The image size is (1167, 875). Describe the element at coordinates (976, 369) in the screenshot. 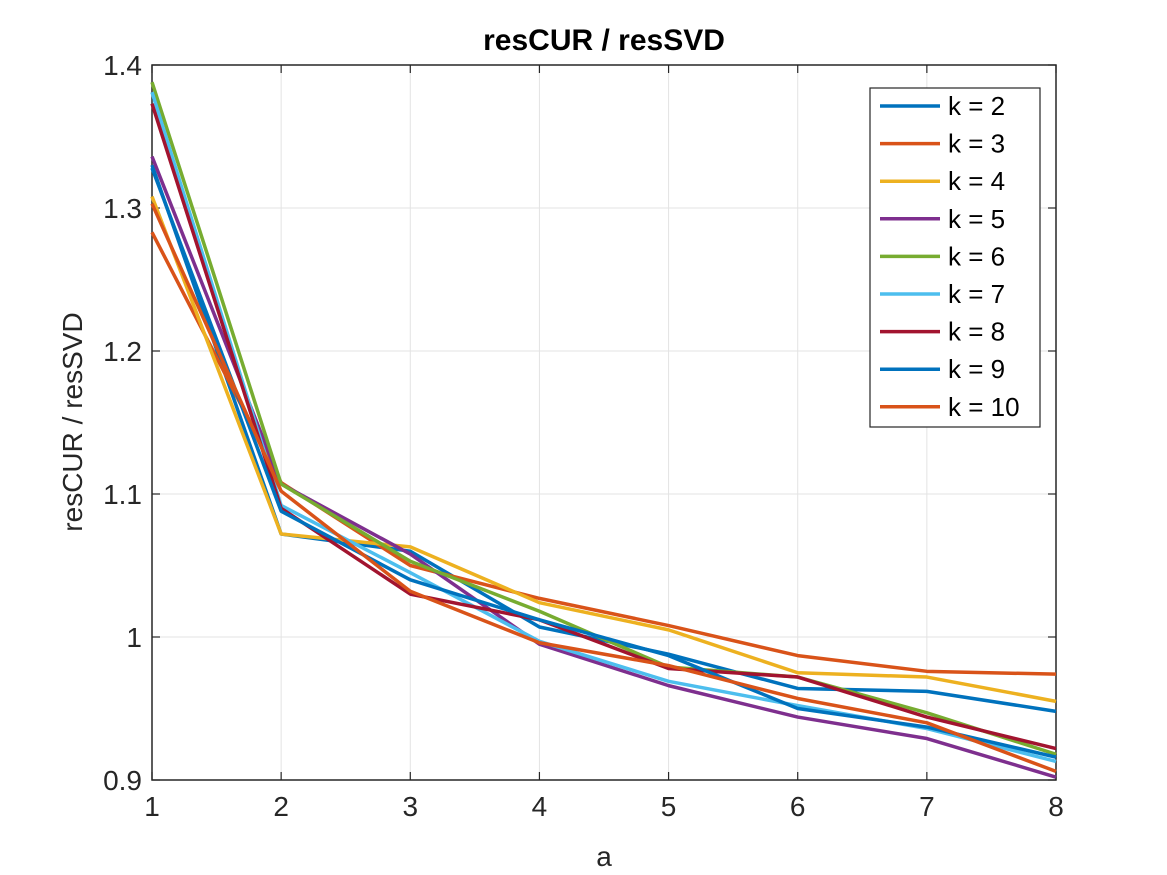

I see `legend-label-8: k = 9` at that location.